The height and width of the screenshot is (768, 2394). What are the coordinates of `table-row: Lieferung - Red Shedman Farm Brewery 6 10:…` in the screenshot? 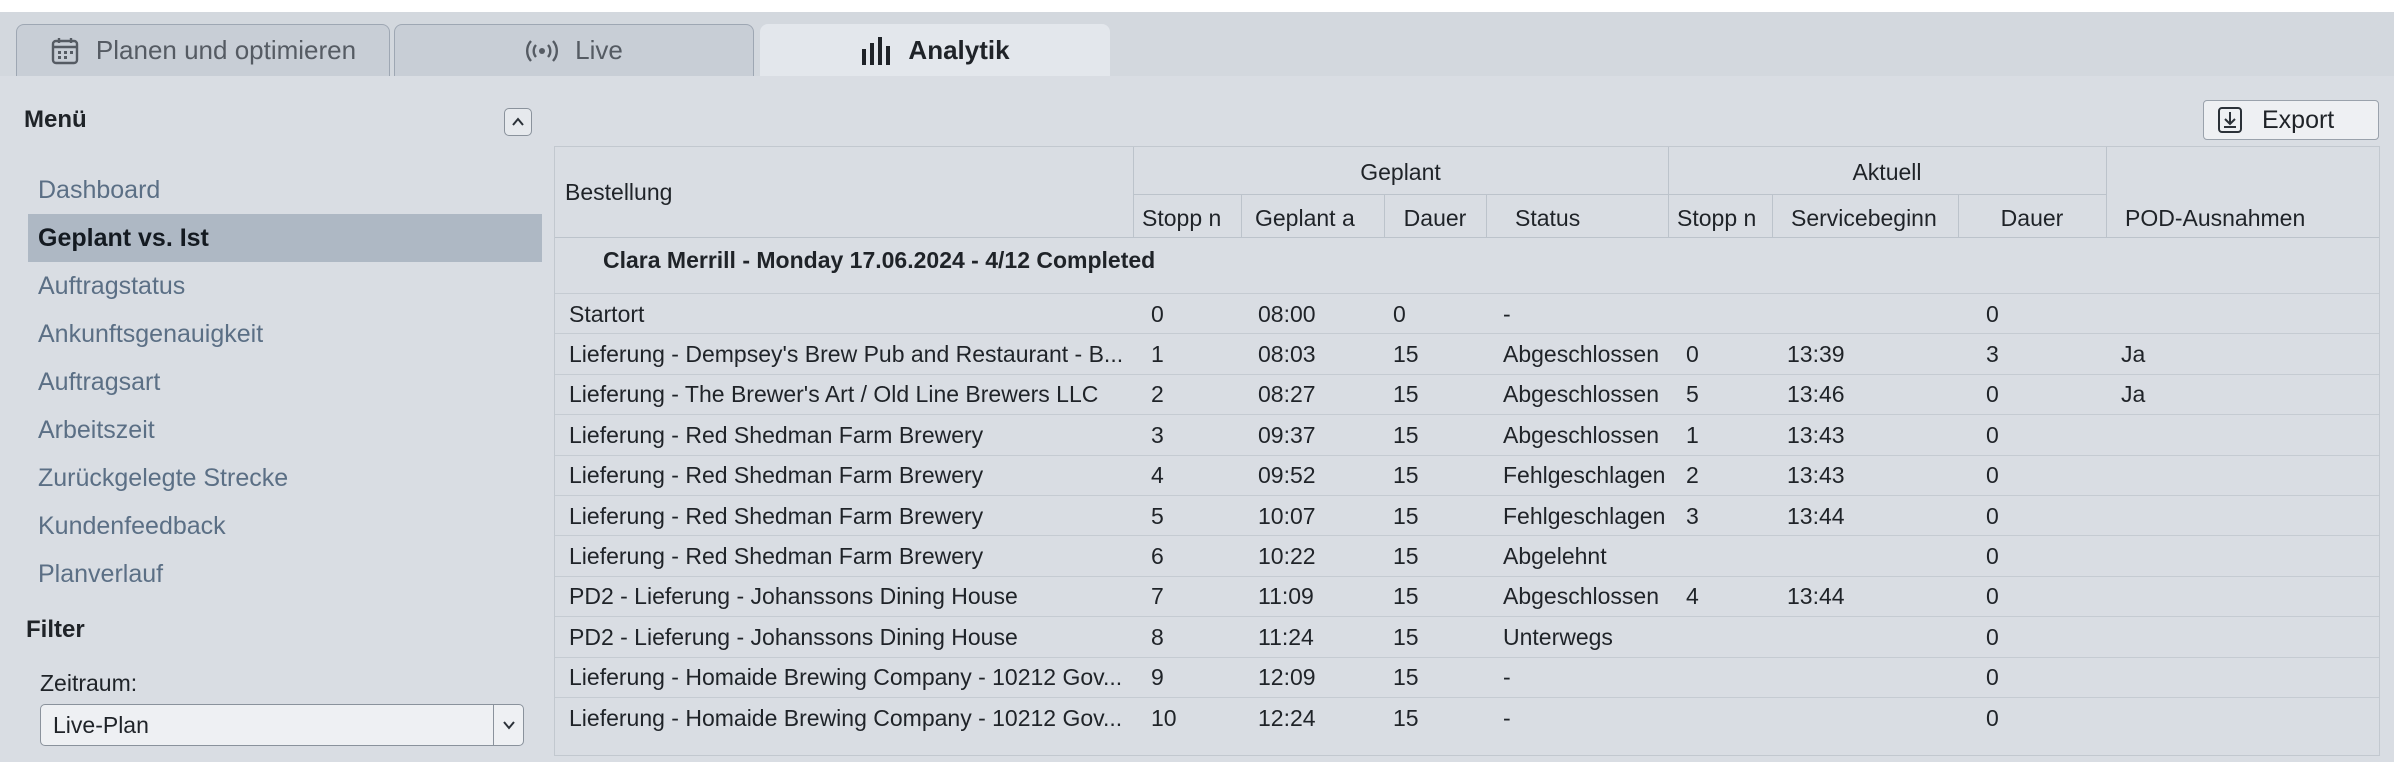 It's located at (1467, 555).